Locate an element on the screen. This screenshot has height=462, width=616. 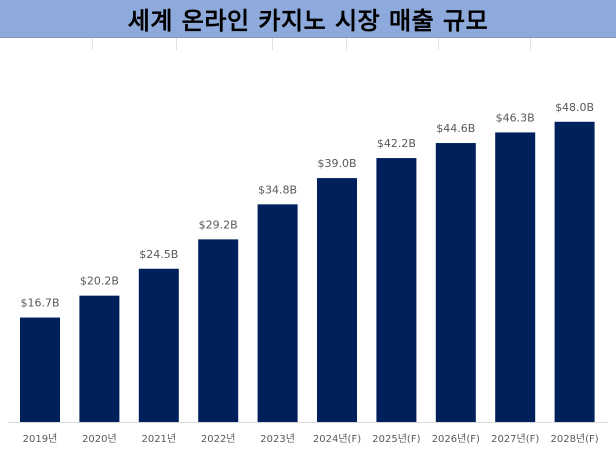
bar-value-label: $29.2B is located at coordinates (218, 224).